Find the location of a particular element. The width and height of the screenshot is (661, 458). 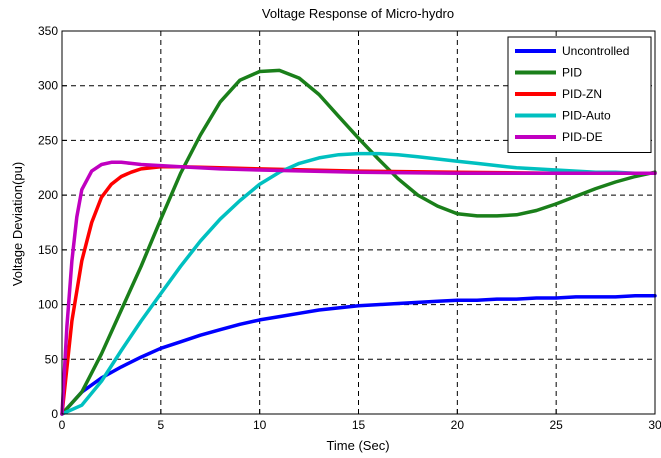

chart-title: Voltage Response of Micro-hydro is located at coordinates (358, 13).